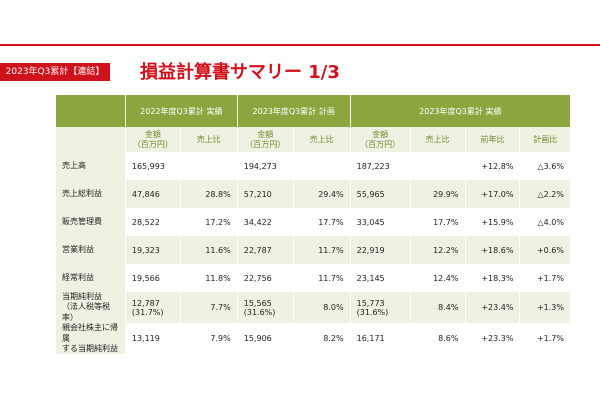  Describe the element at coordinates (321, 194) in the screenshot. I see `cell: 29.4%` at that location.